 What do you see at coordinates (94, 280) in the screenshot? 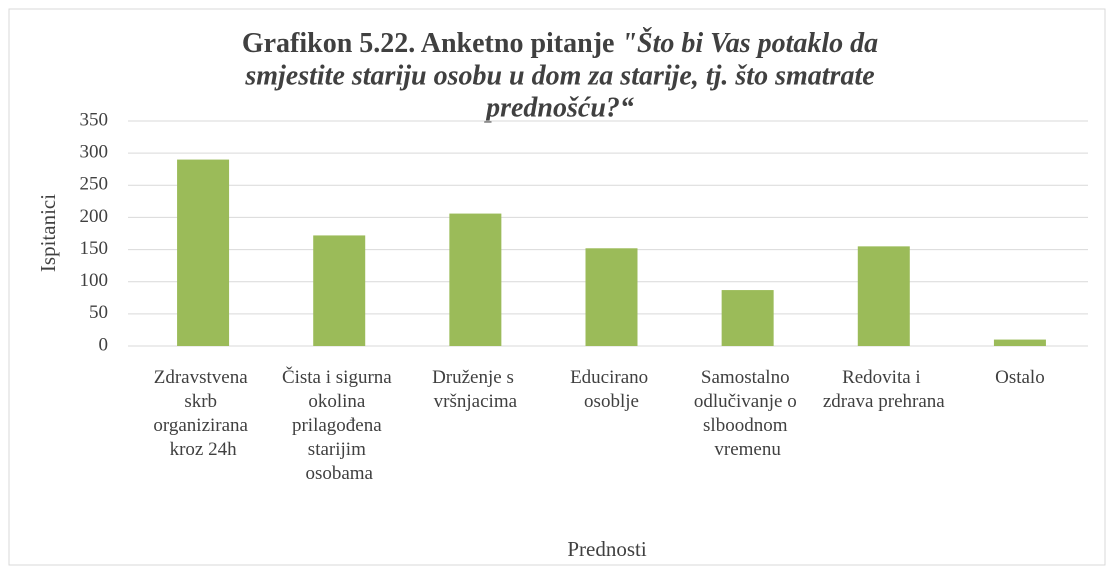
I see `y-tick-label: 100` at bounding box center [94, 280].